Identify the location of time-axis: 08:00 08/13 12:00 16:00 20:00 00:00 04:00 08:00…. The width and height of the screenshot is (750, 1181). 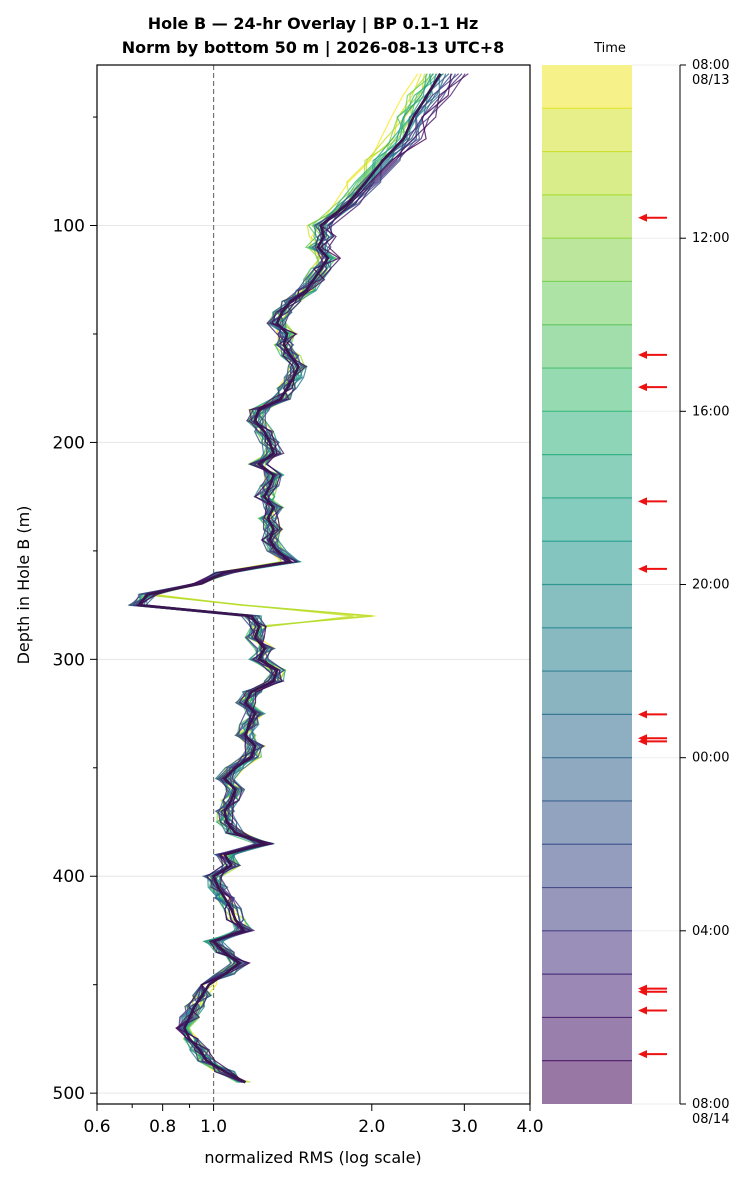
(704, 592).